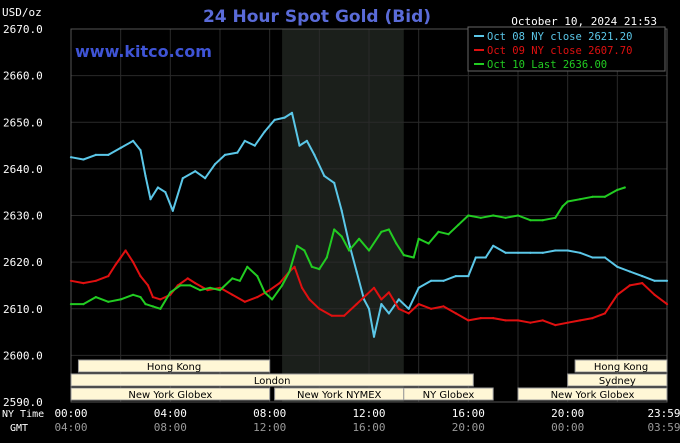 This screenshot has width=680, height=443. What do you see at coordinates (567, 413) in the screenshot?
I see `ny-time-tick: 20:00` at bounding box center [567, 413].